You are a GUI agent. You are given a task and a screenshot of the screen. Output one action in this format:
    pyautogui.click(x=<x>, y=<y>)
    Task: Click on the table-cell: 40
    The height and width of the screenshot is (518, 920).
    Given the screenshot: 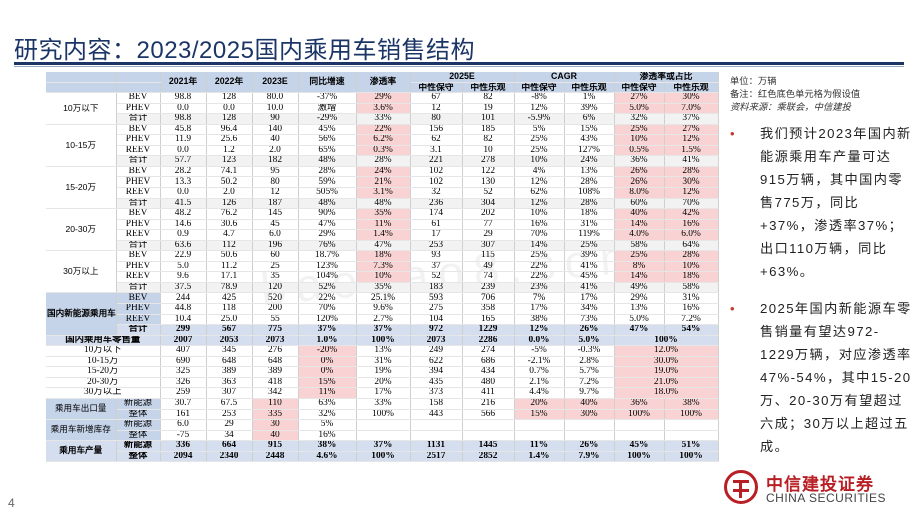 What is the action you would take?
    pyautogui.click(x=275, y=140)
    